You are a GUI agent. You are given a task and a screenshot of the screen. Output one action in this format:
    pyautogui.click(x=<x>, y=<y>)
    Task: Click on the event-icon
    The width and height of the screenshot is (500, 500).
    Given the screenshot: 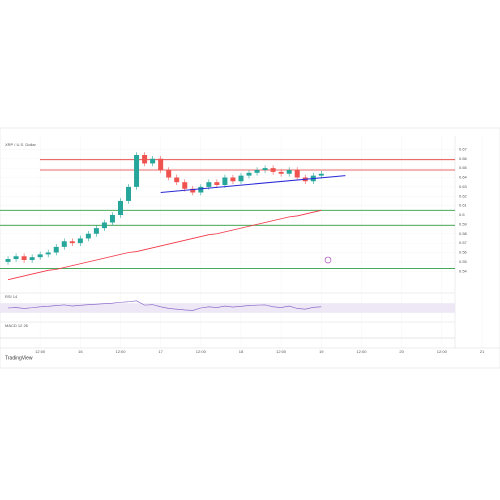 What is the action you would take?
    pyautogui.click(x=328, y=260)
    